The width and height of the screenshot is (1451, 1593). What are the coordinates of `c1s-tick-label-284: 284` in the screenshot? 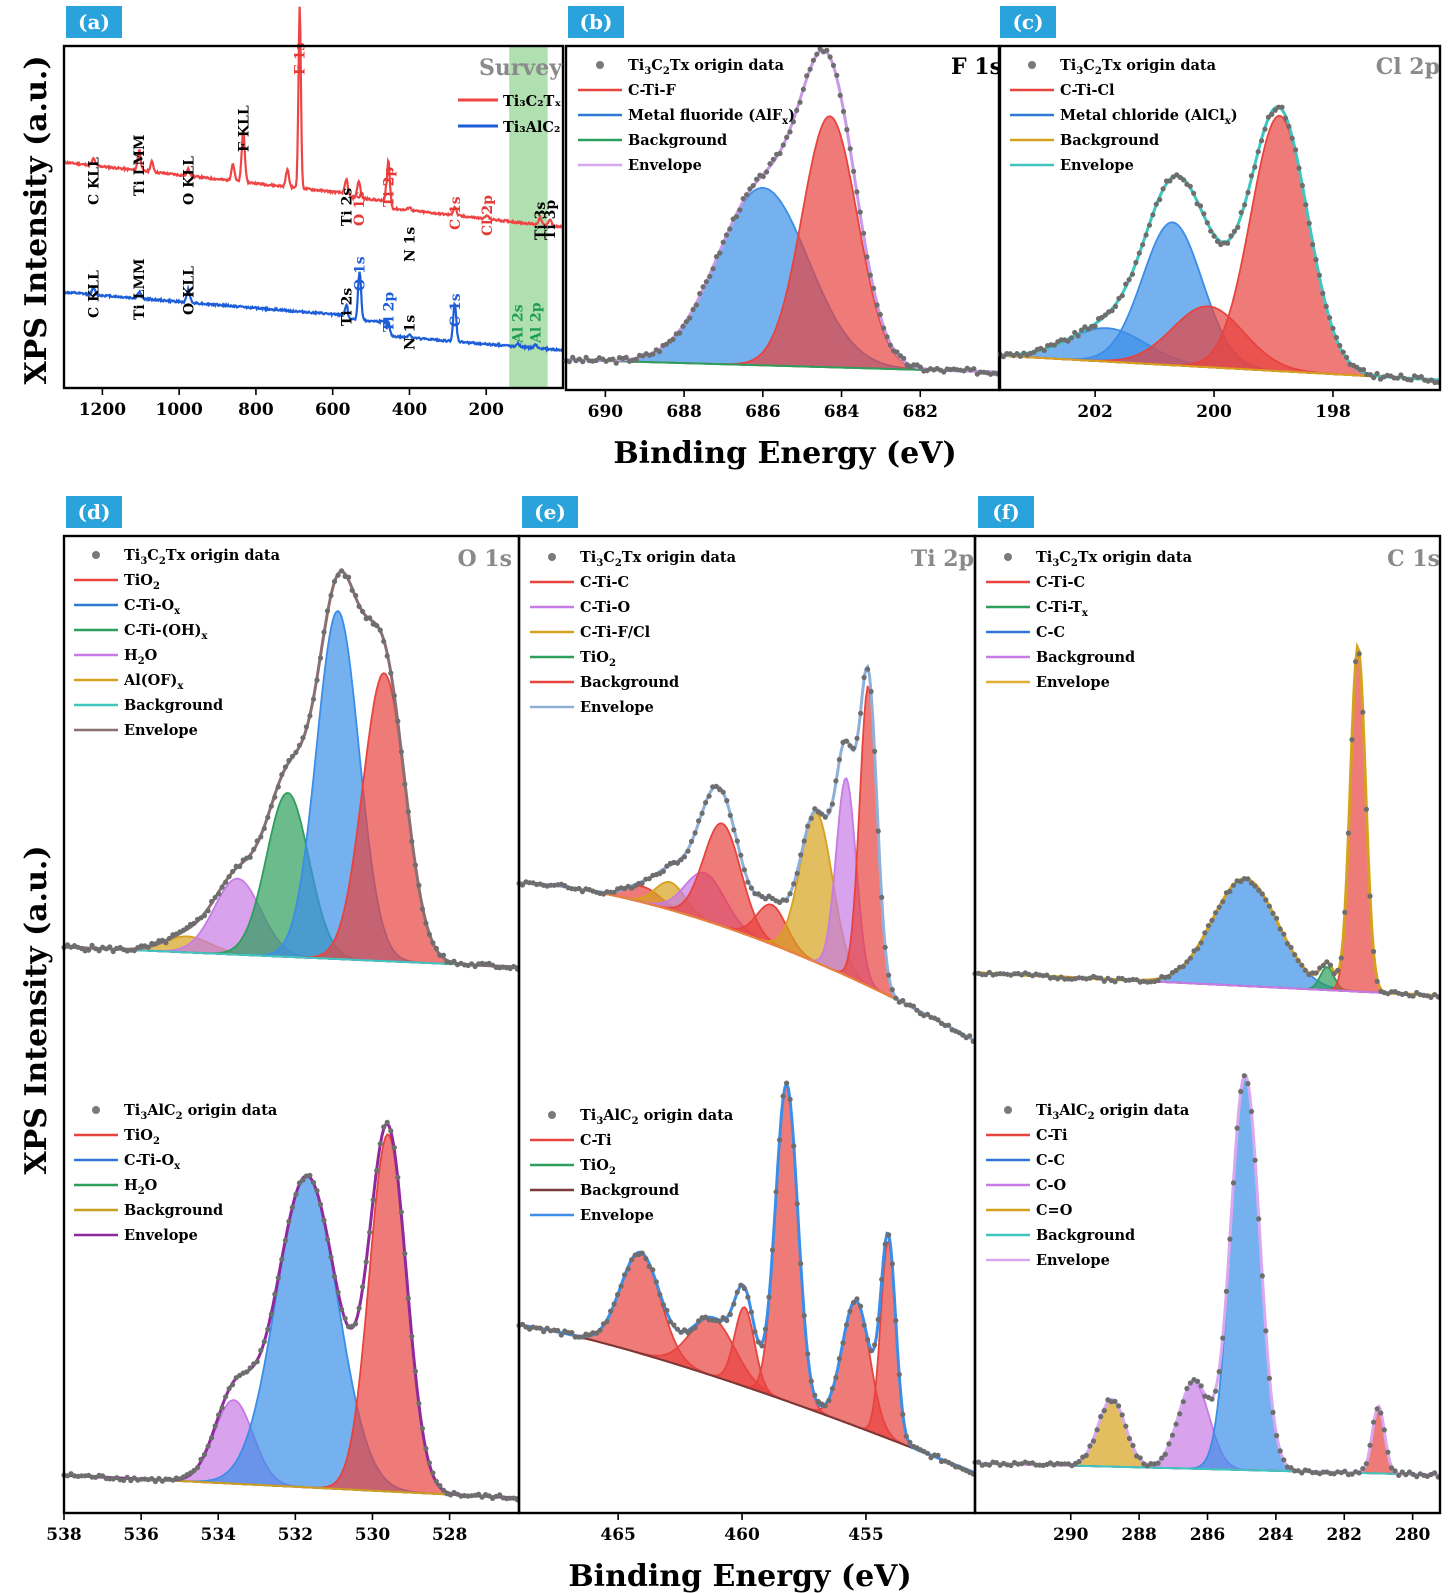 It's located at (1276, 1535).